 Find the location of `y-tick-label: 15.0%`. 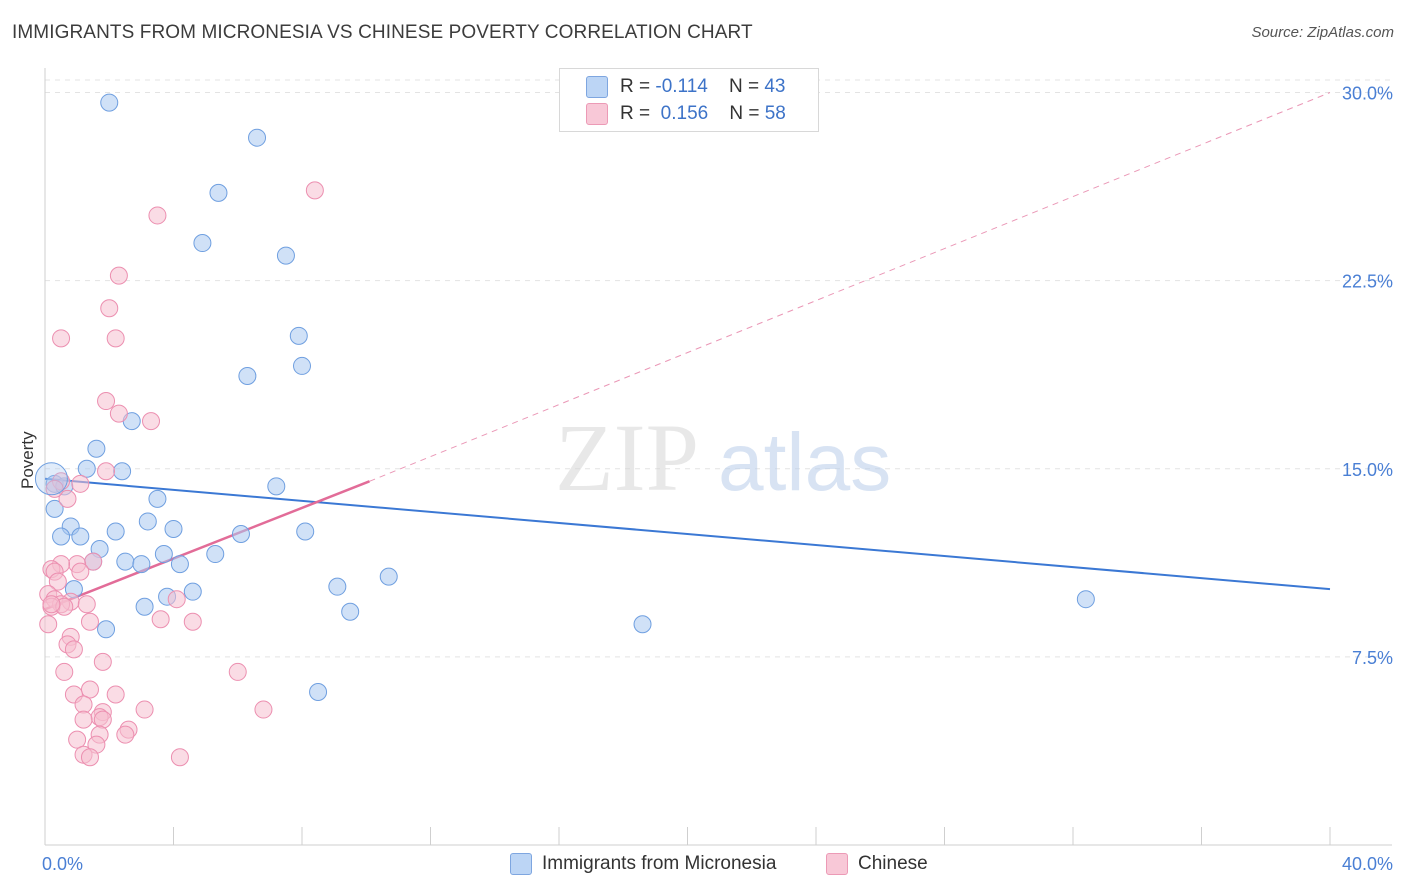

y-tick-label: 15.0% is located at coordinates (1367, 470).